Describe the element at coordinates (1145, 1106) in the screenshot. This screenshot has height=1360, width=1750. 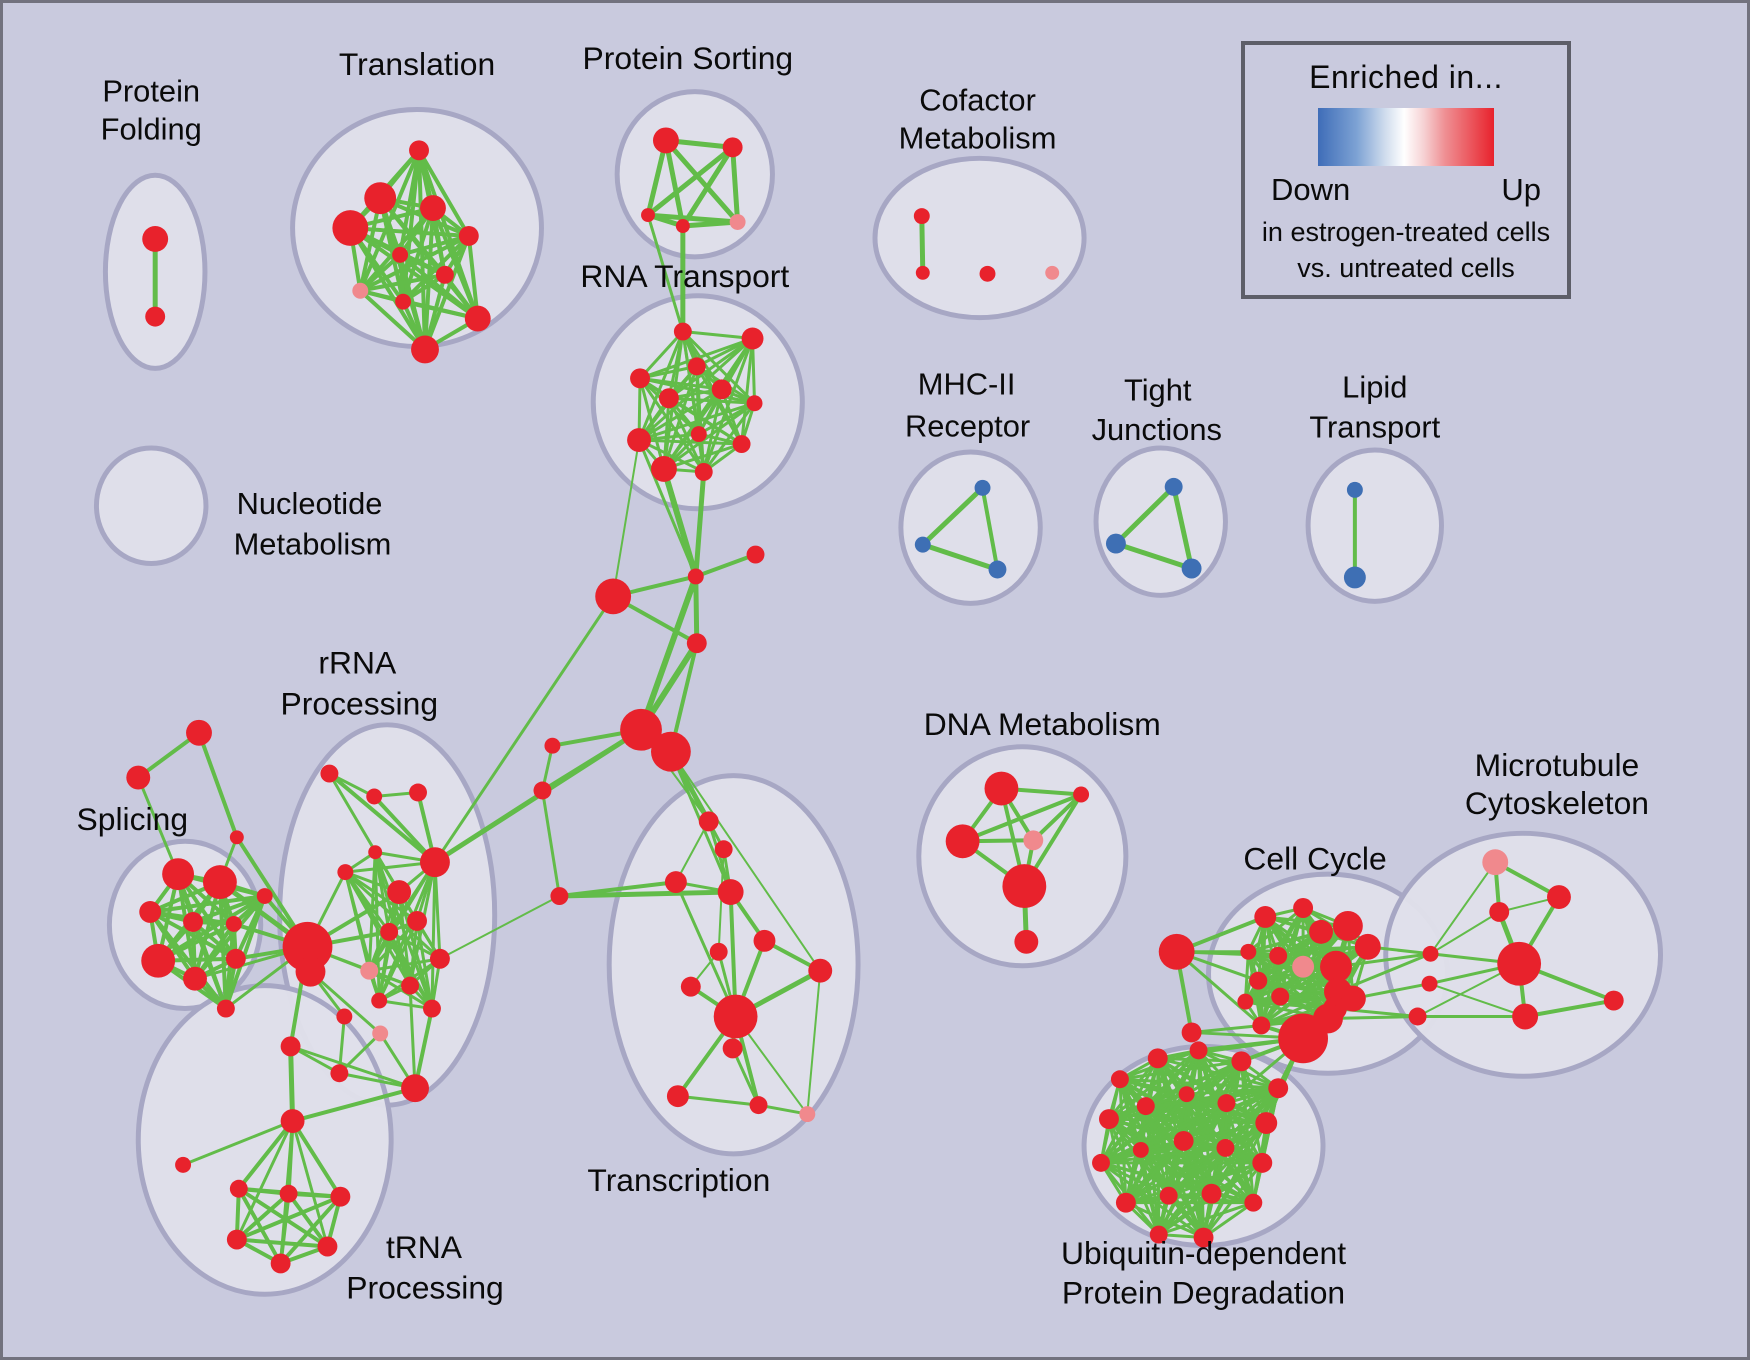
I see `network-node-147-up` at that location.